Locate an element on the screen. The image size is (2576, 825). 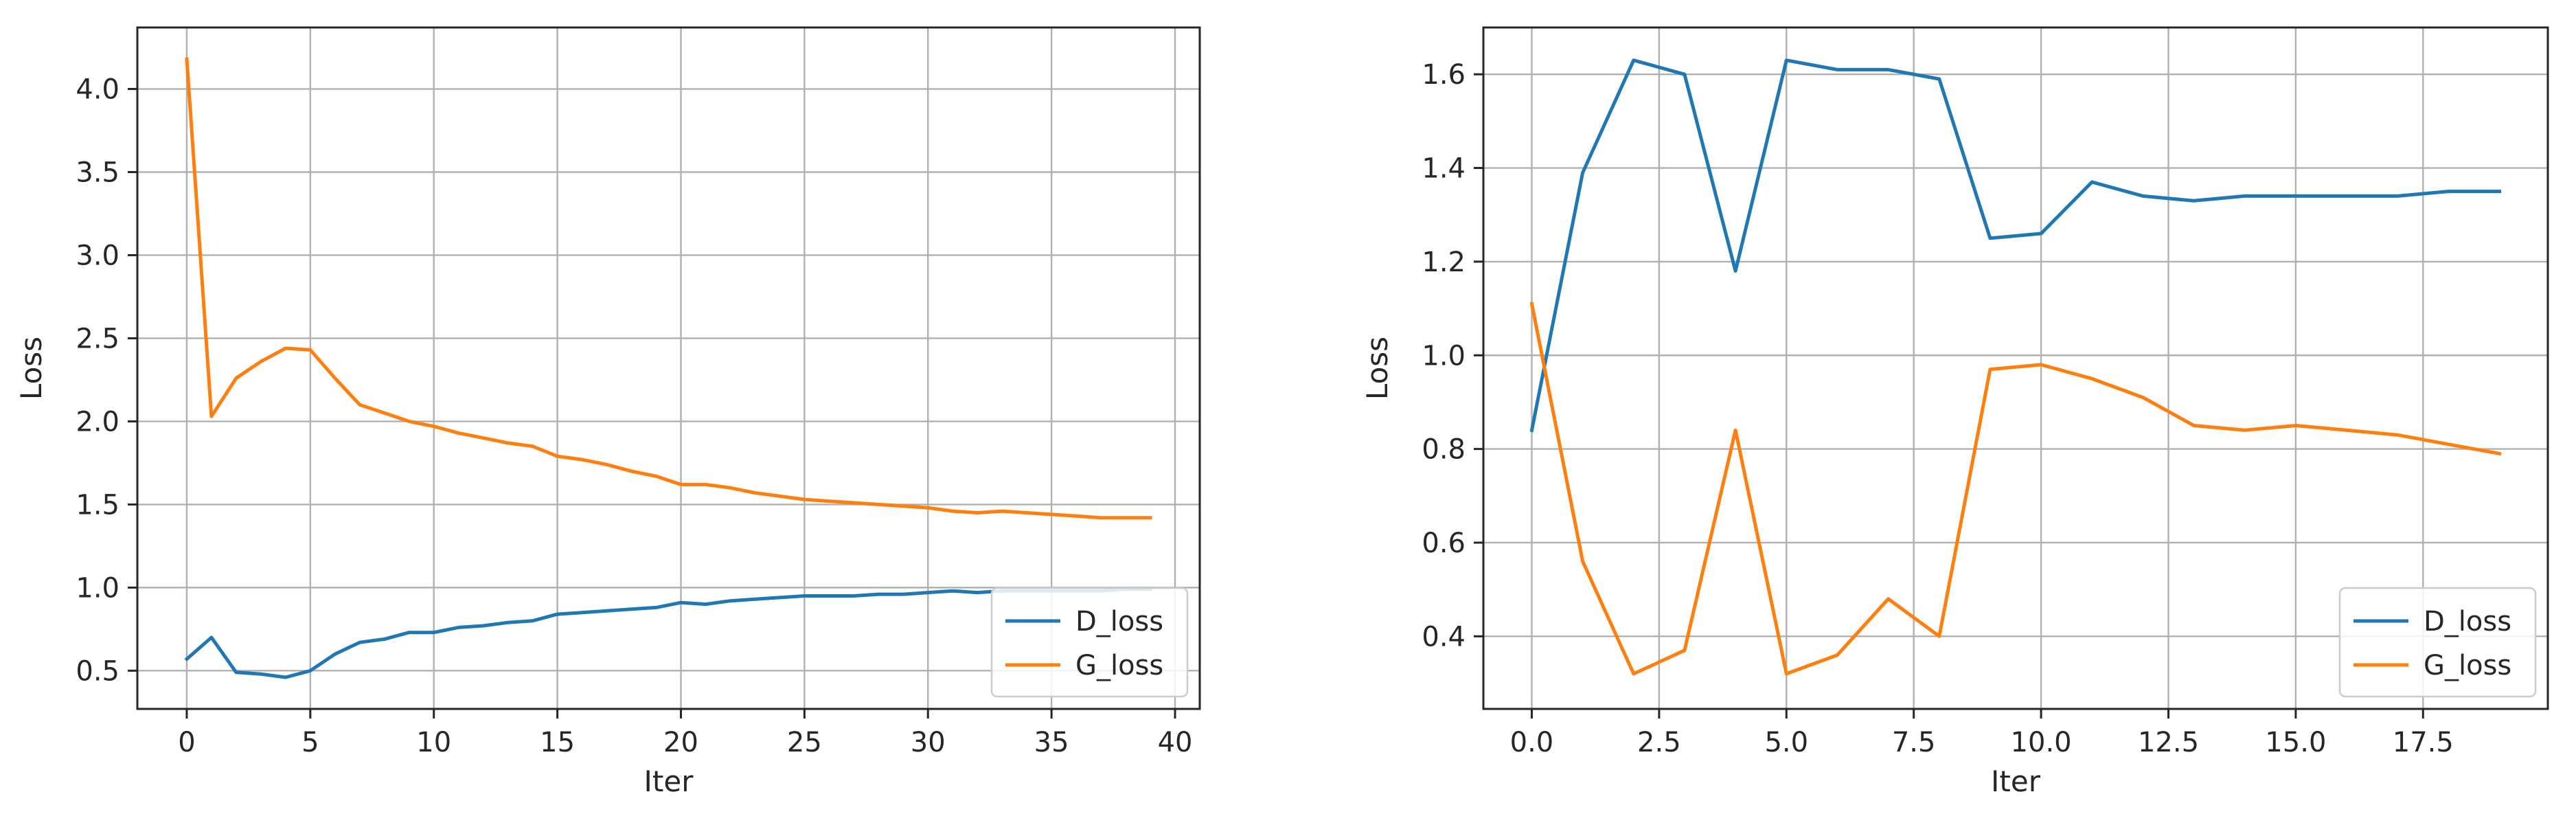
y-tick-label: 0.4 is located at coordinates (1444, 637).